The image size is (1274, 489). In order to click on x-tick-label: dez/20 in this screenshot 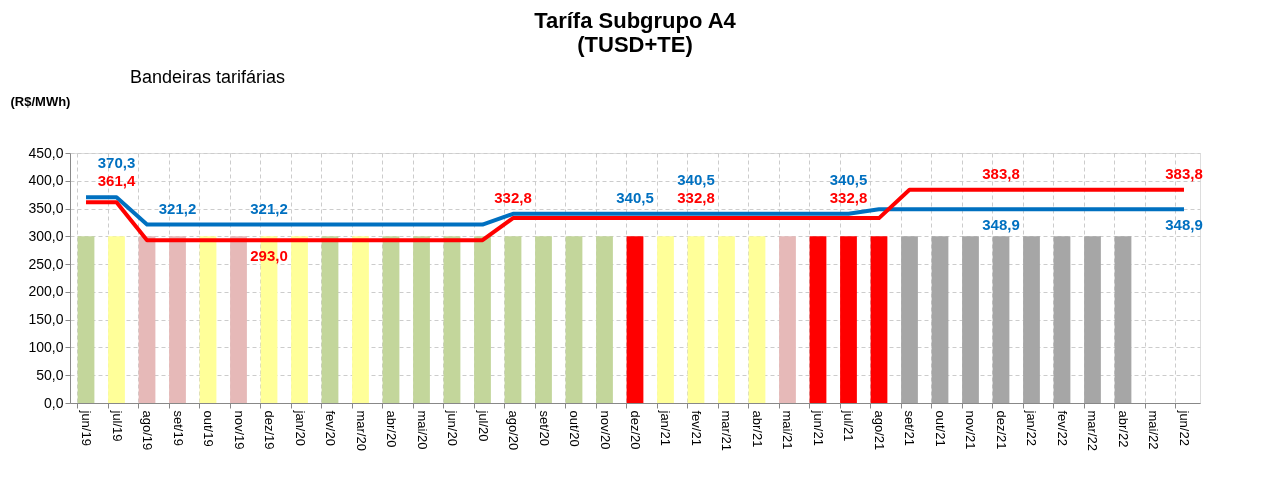, I will do `click(635, 430)`.